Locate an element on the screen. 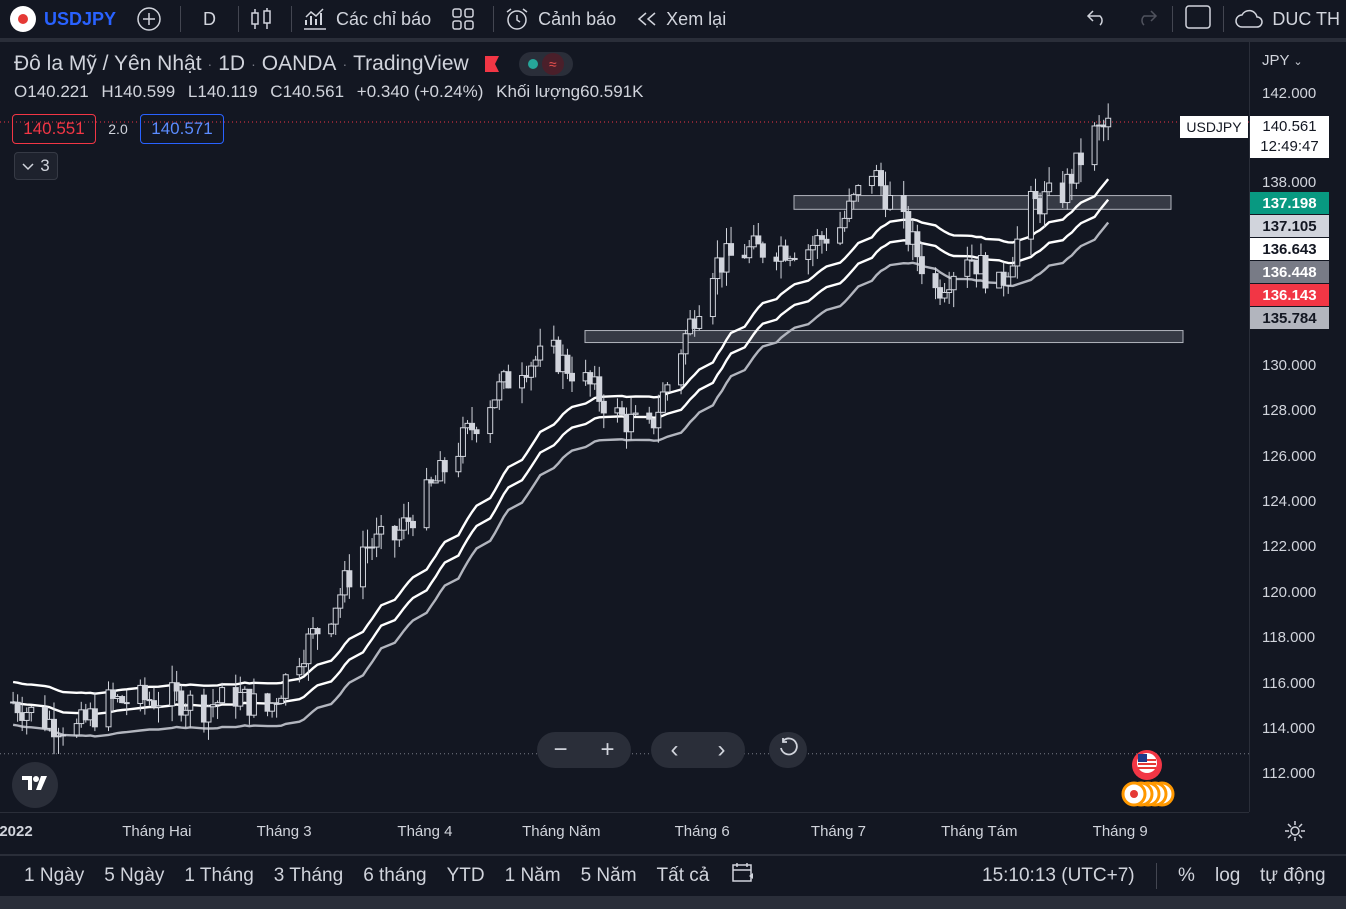  jp-event-markers is located at coordinates (1148, 794).